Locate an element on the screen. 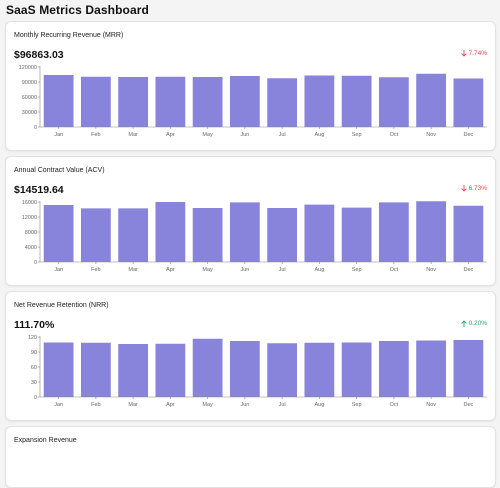 This screenshot has width=500, height=488. arrow-up-icon is located at coordinates (463, 323).